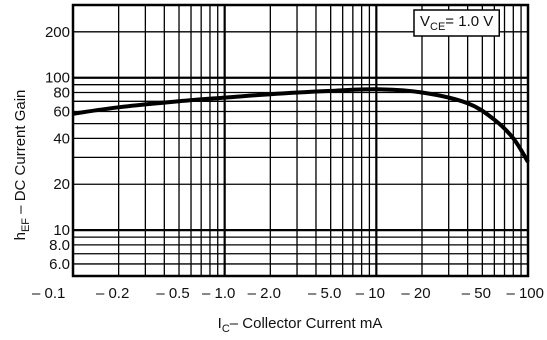 This screenshot has width=547, height=340. I want to click on x-tick-label: – 0.5, so click(172, 293).